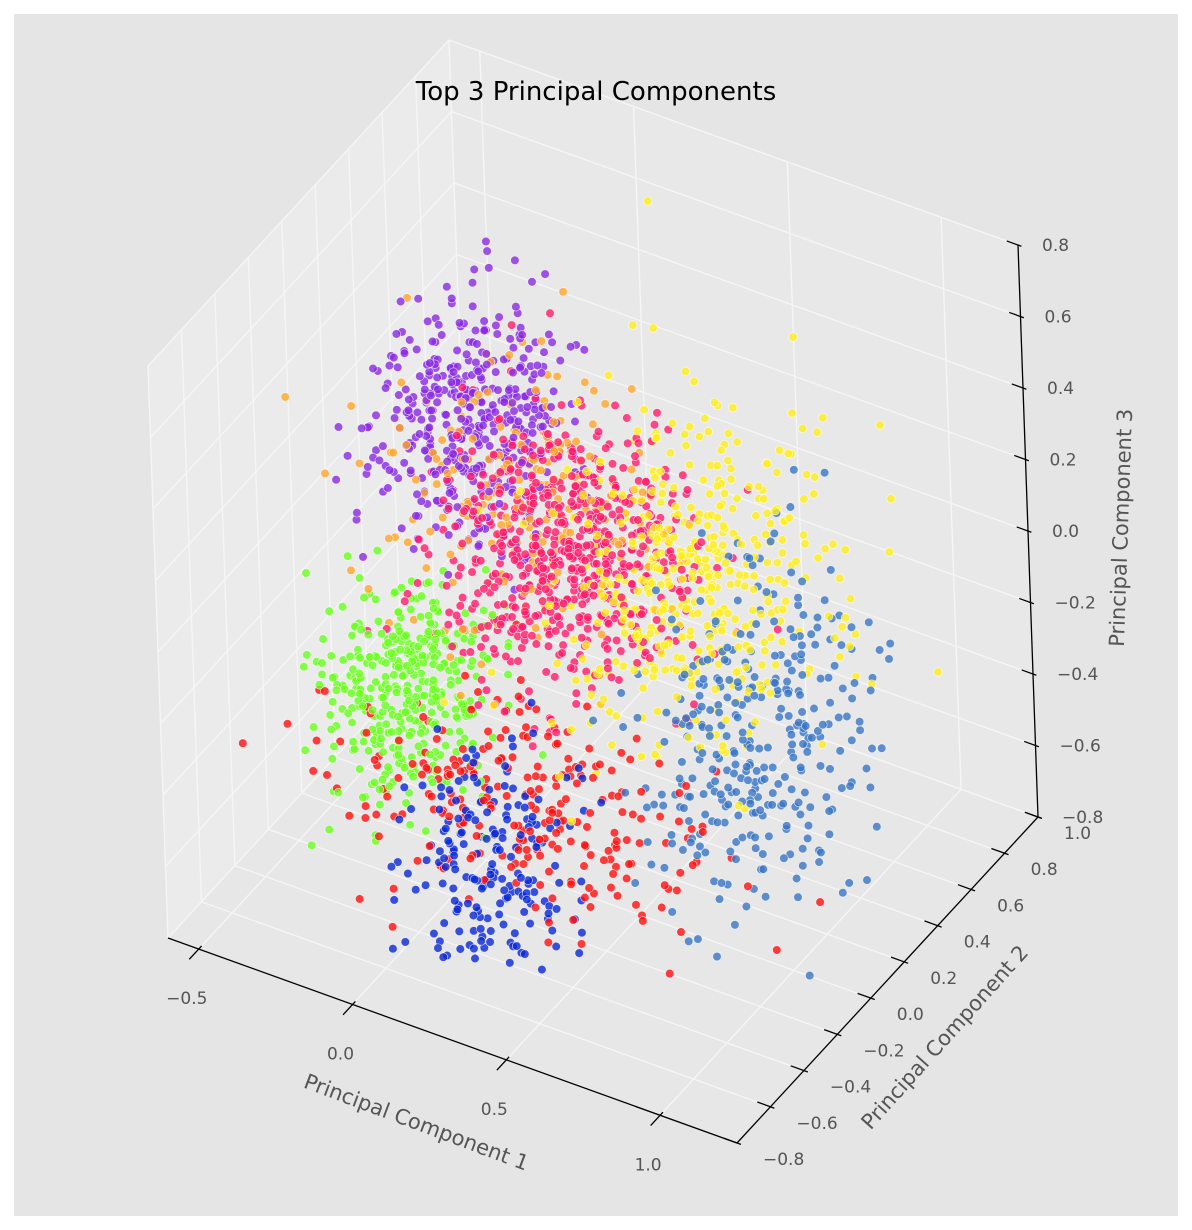 The image size is (1192, 1230). What do you see at coordinates (1060, 389) in the screenshot?
I see `z-tick-label: 0.4` at bounding box center [1060, 389].